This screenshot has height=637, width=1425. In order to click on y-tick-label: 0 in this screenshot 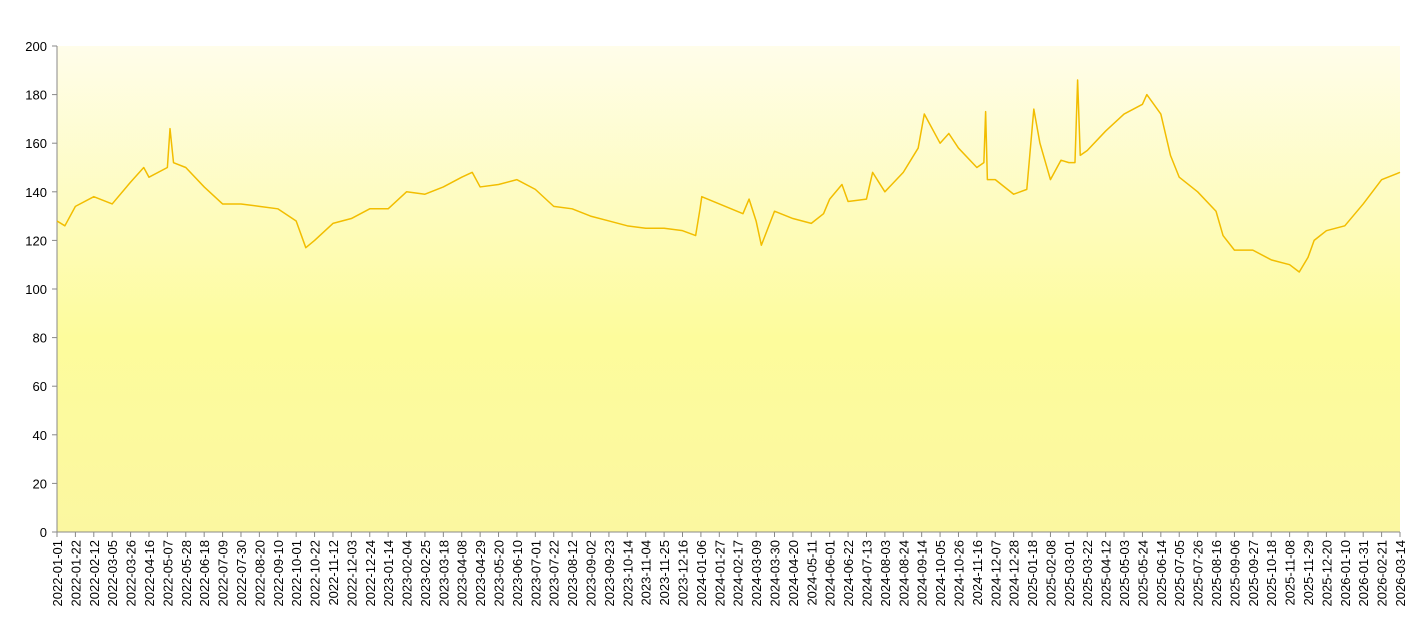, I will do `click(43, 532)`.